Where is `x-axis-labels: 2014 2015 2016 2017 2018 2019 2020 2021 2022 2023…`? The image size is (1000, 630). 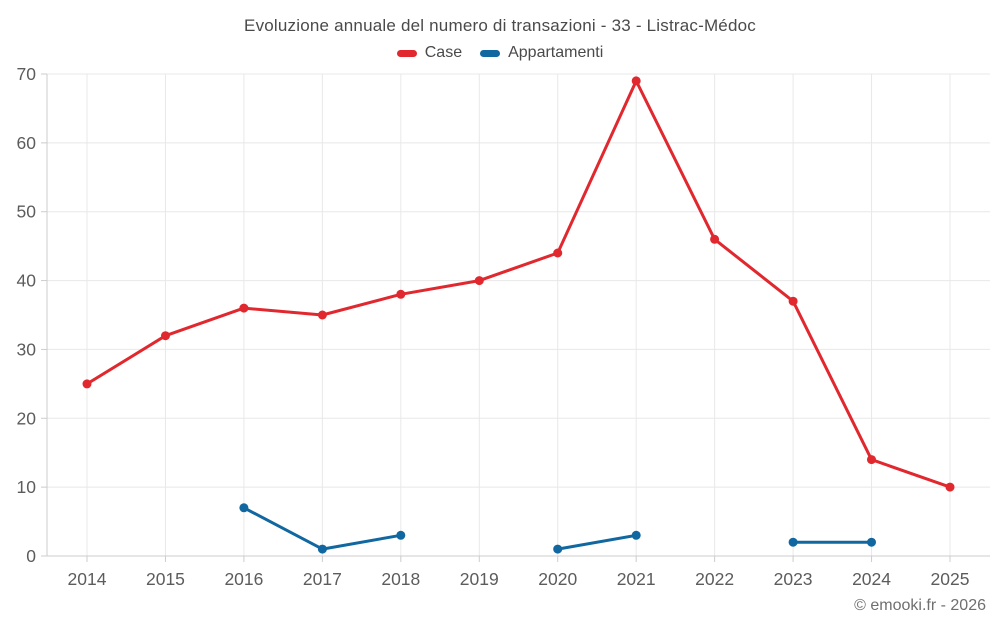 x-axis-labels: 2014 2015 2016 2017 2018 2019 2020 2021 2022 2023… is located at coordinates (519, 579).